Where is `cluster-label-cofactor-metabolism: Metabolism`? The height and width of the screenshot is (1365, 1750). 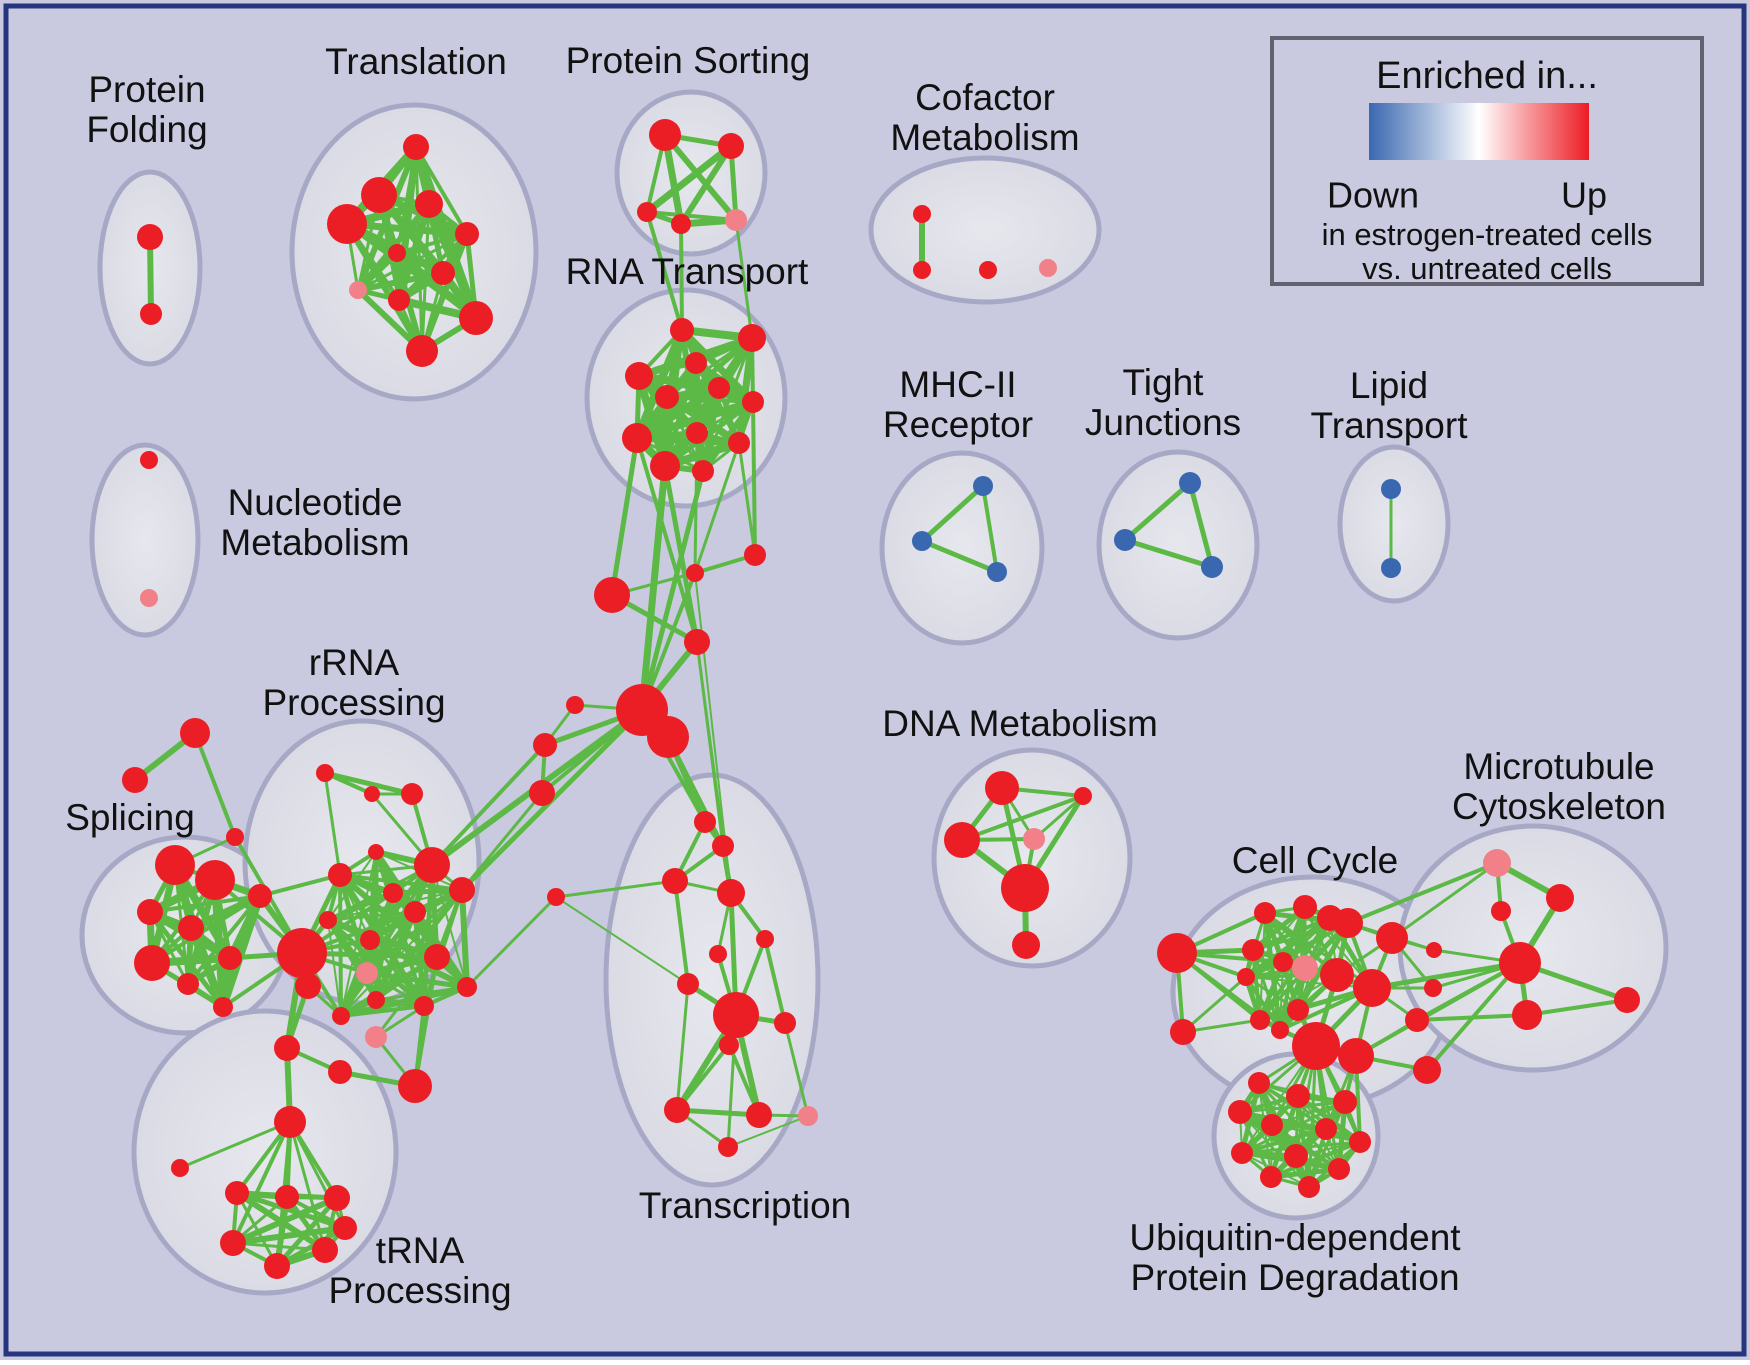
cluster-label-cofactor-metabolism: Metabolism is located at coordinates (984, 137).